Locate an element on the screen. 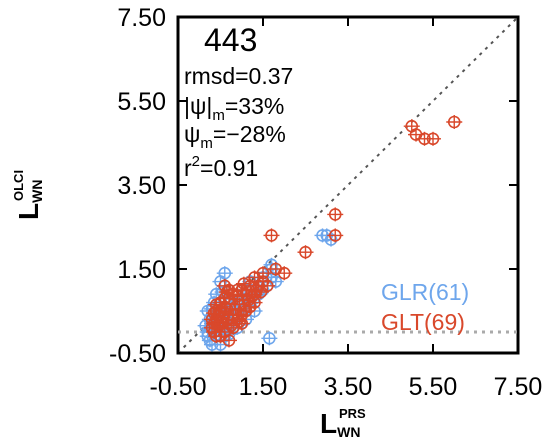 This screenshot has height=445, width=559. y-axis-label-main: L is located at coordinates (28, 211).